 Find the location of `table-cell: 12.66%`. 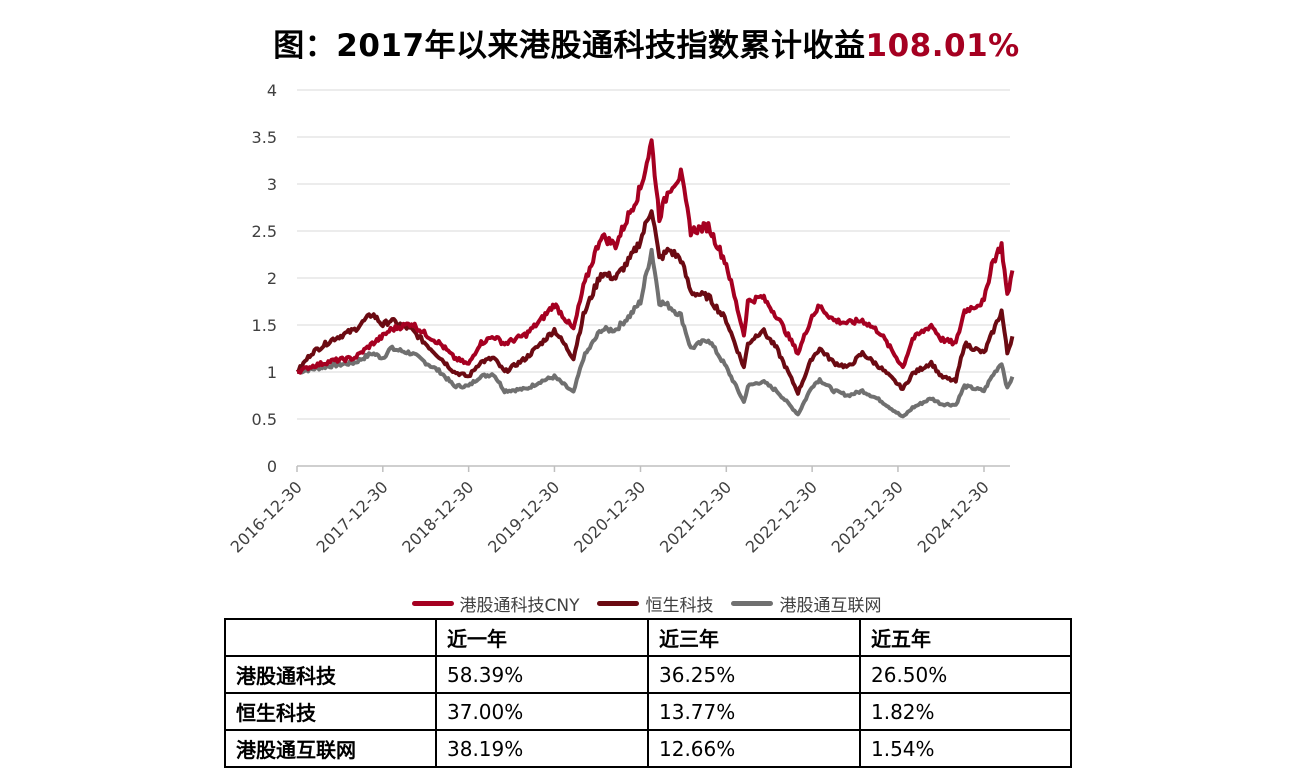

table-cell: 12.66% is located at coordinates (754, 748).